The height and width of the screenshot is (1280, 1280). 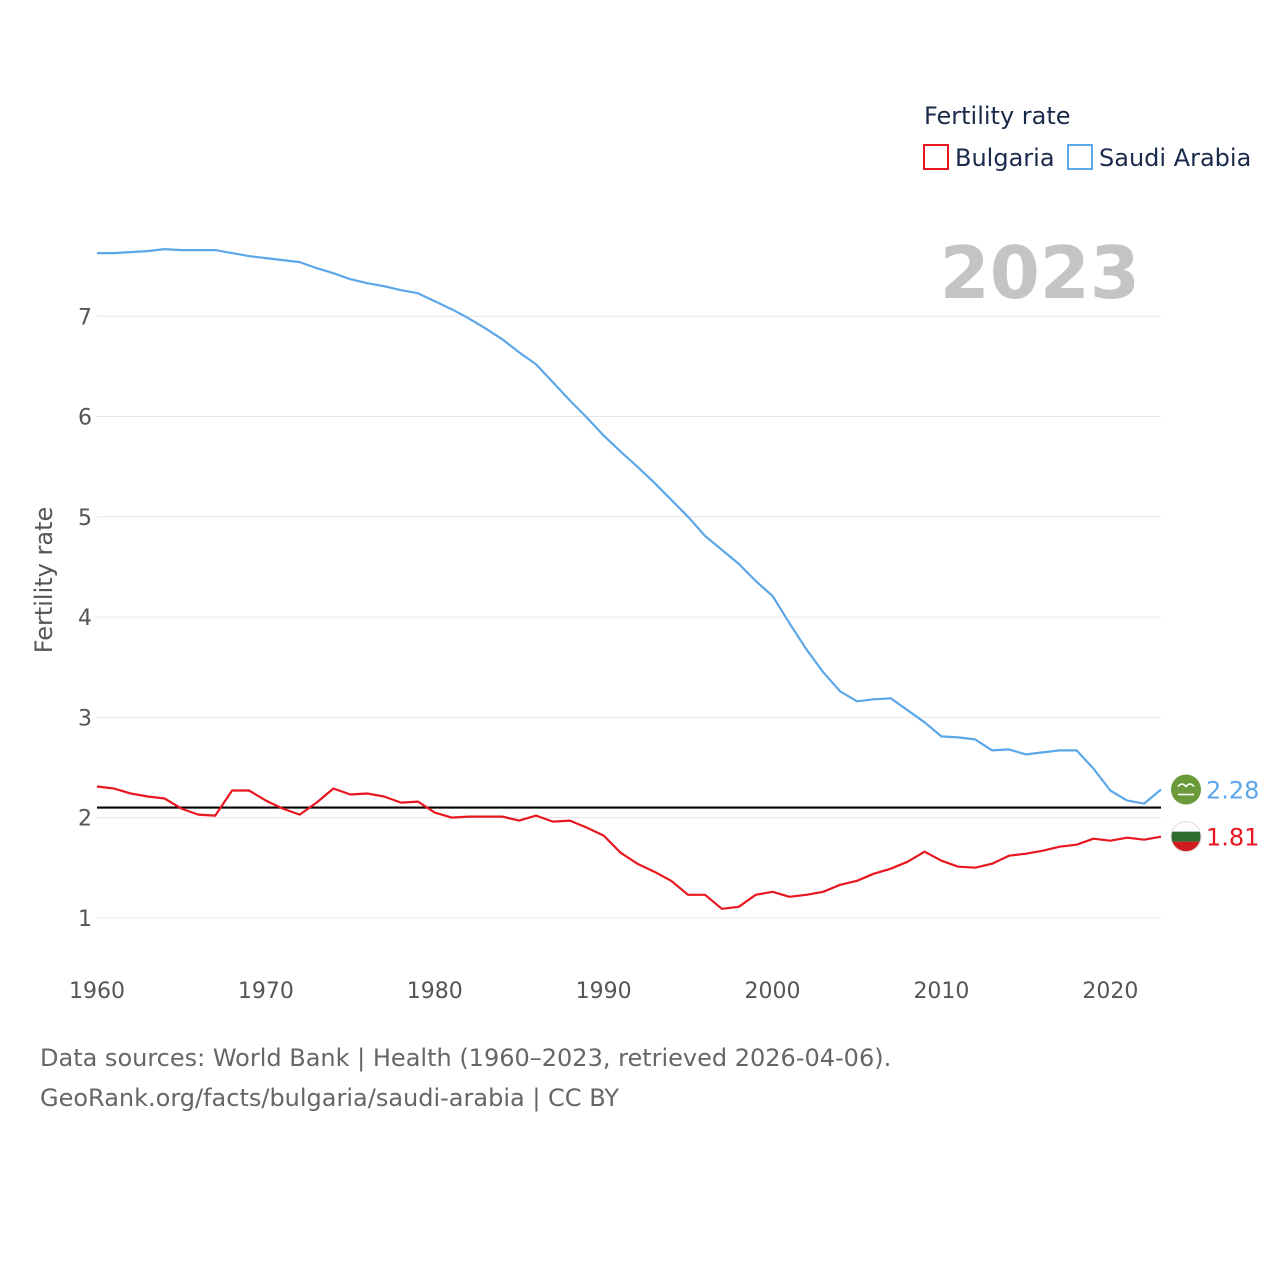 I want to click on y-tick-label: 5, so click(x=85, y=518).